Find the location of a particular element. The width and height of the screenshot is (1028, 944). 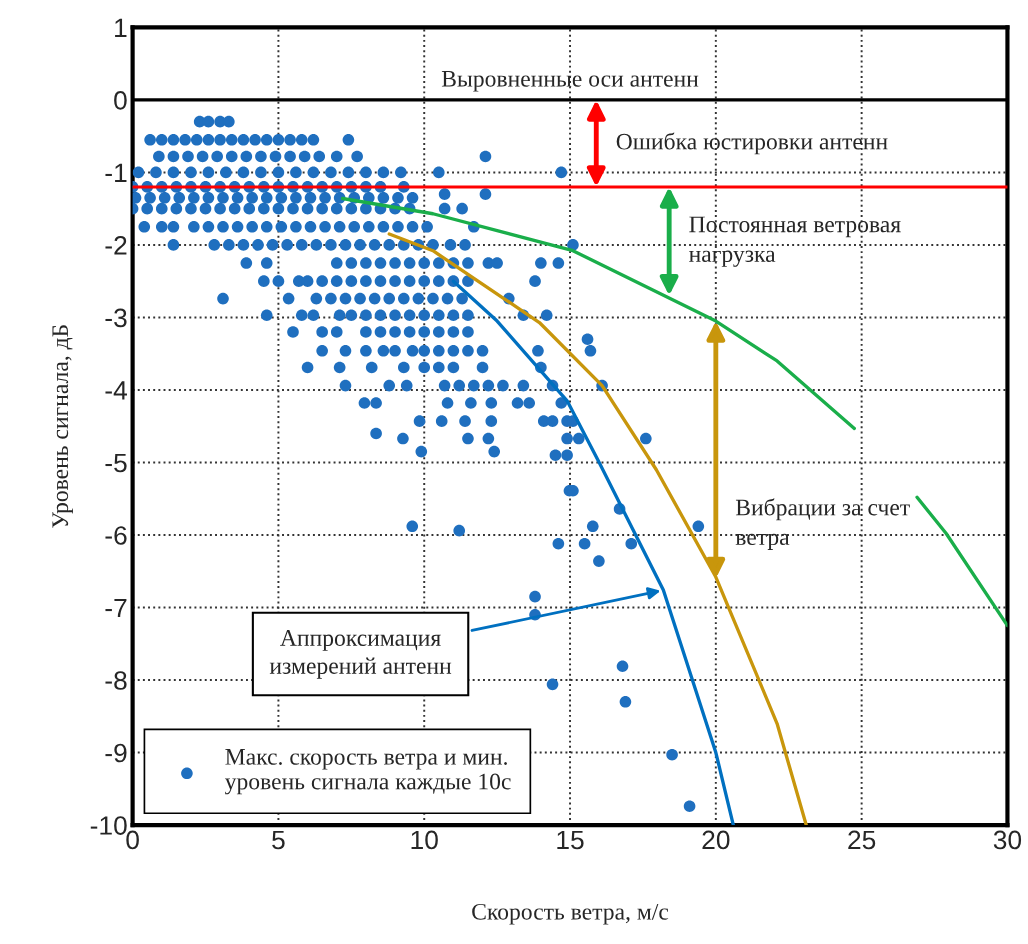

x-tick-label: 20 is located at coordinates (716, 840).